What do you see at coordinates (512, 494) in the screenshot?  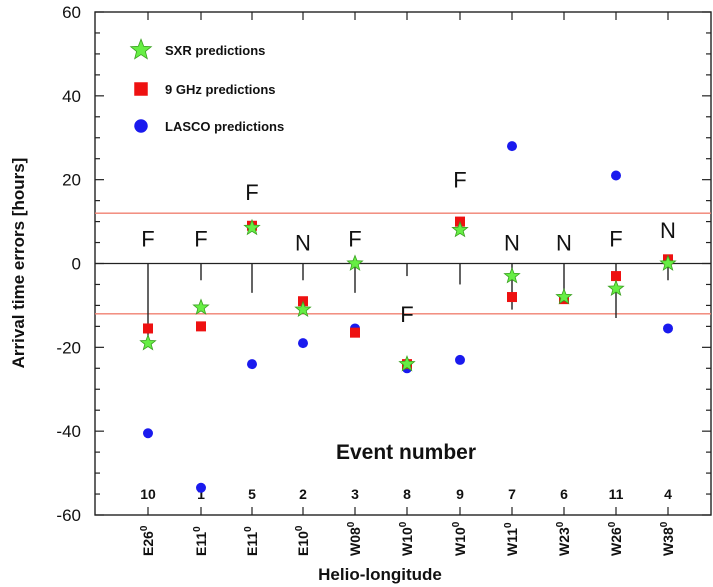 I see `event-number-label: 7` at bounding box center [512, 494].